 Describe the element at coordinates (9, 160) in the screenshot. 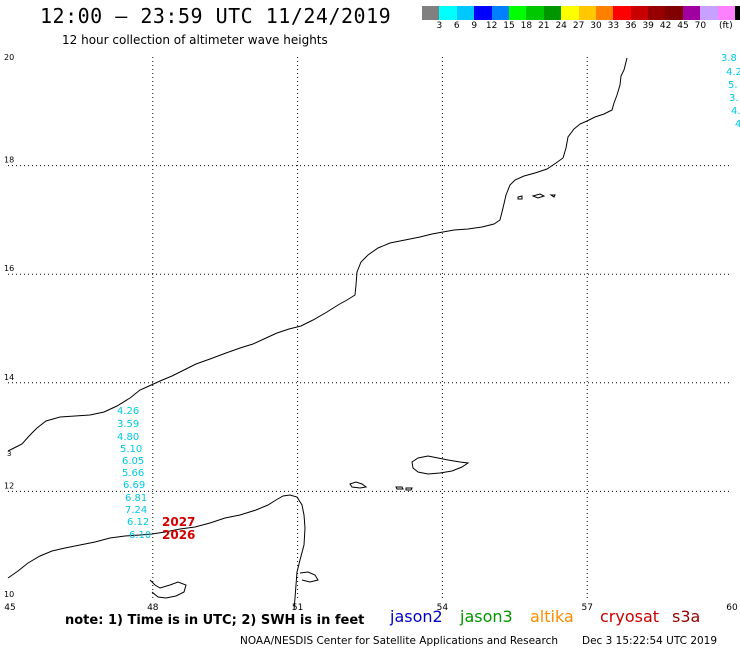

I see `y-tick-label: 18` at that location.